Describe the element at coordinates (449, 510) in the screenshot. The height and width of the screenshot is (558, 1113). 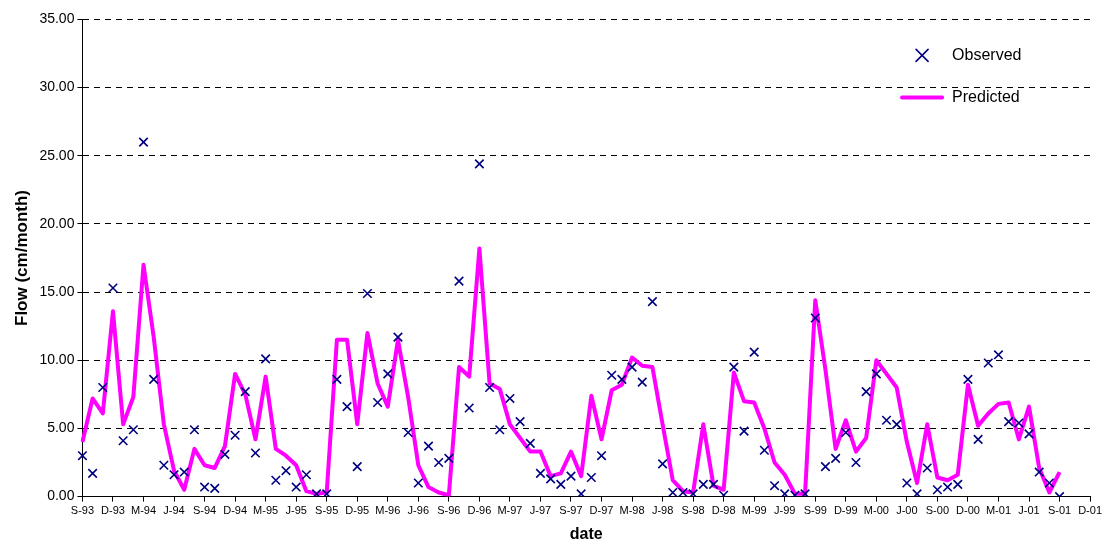
I see `x-tick-label: S-96` at that location.